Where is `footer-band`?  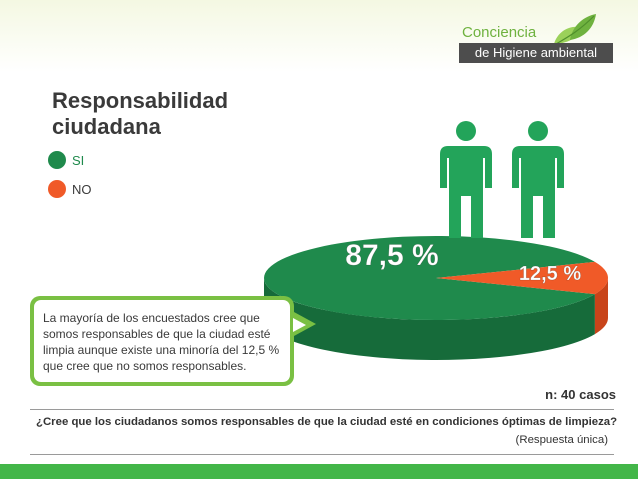 footer-band is located at coordinates (319, 471).